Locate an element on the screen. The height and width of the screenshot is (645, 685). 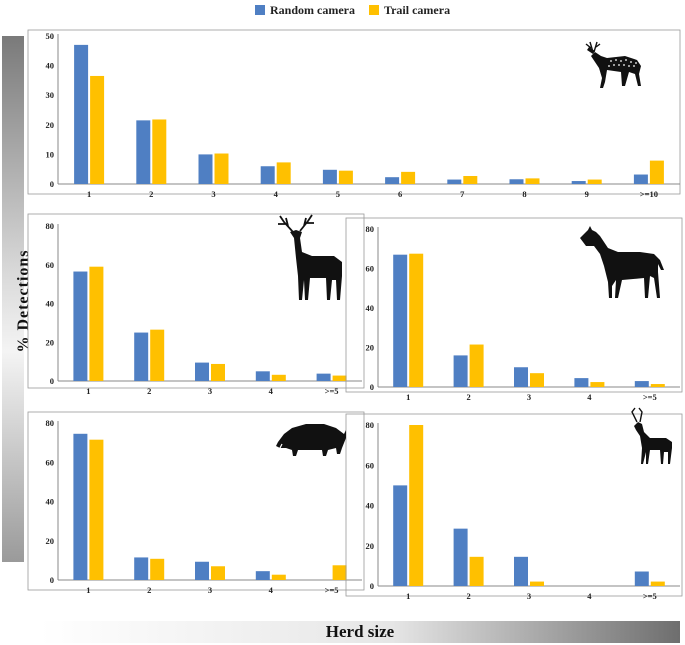
wild-boar-icon is located at coordinates (311, 440).